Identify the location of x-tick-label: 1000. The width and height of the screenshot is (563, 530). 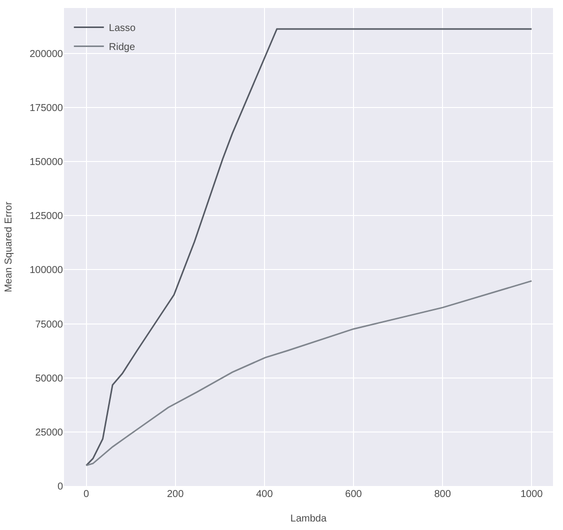
(532, 494).